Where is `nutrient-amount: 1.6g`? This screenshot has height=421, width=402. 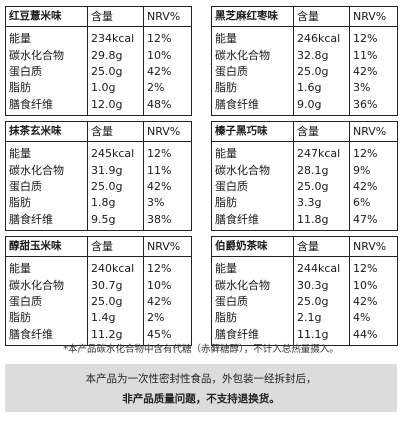
nutrient-amount: 1.6g is located at coordinates (321, 87).